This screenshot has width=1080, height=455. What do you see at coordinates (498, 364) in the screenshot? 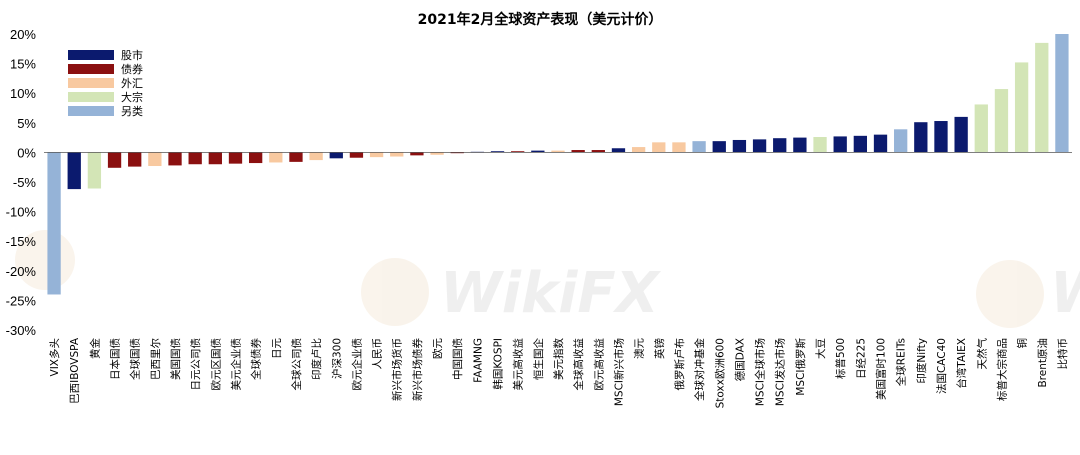
I see `category-label: 韩国KOSPI` at bounding box center [498, 364].